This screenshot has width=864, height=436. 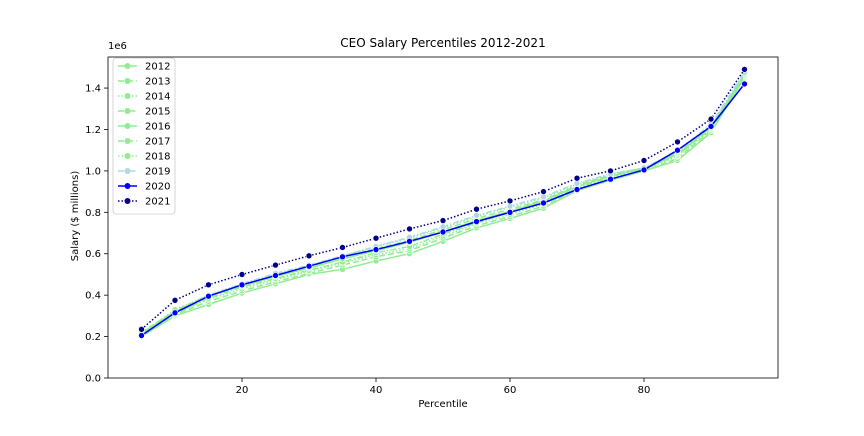 I want to click on y-tick-label: 0.4, so click(x=93, y=296).